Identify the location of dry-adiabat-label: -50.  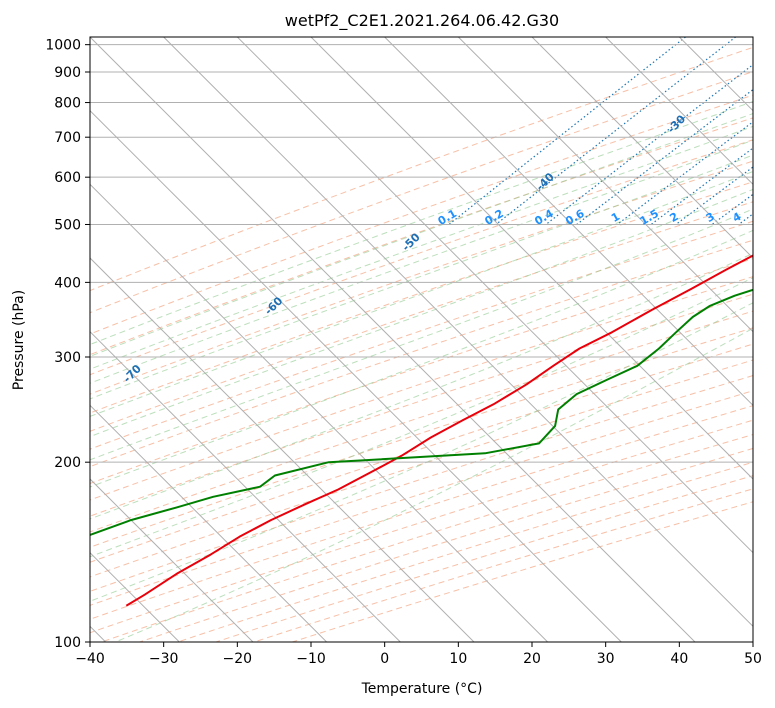
(411, 241).